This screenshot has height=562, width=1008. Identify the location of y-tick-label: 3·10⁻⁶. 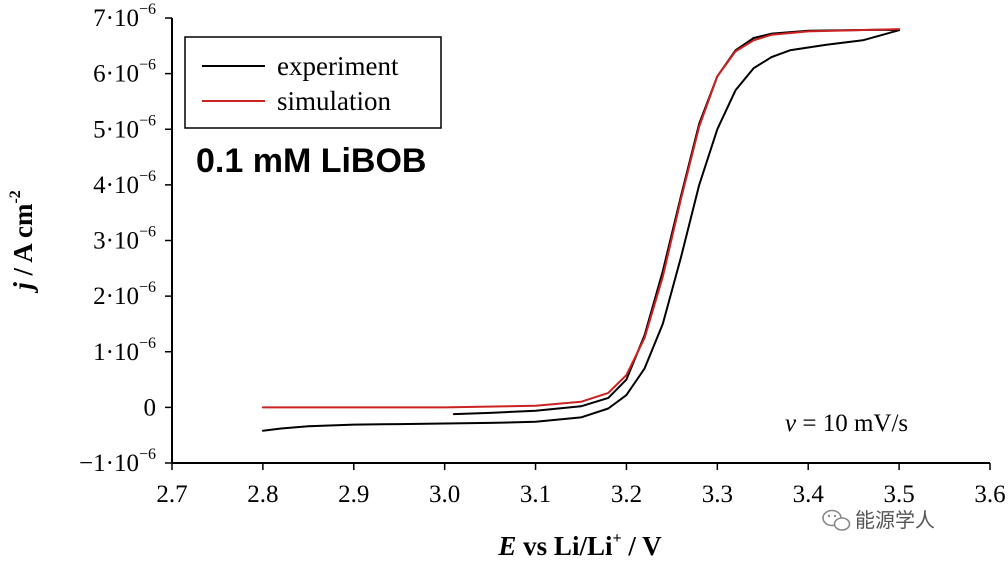
(124, 239).